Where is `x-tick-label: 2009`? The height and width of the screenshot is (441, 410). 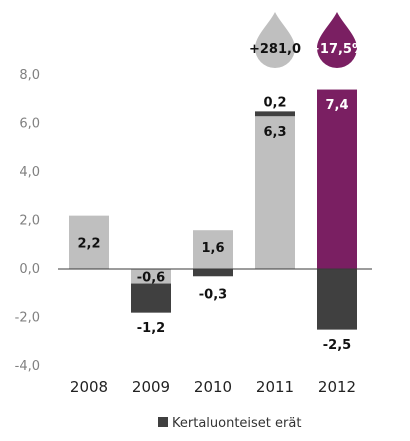
x-tick-label: 2009 is located at coordinates (151, 387).